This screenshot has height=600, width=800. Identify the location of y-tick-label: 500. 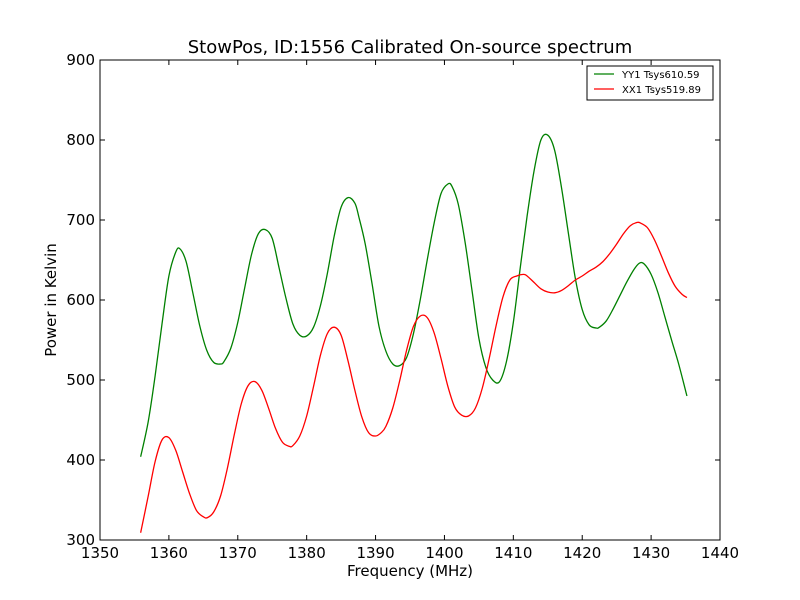
(80, 380).